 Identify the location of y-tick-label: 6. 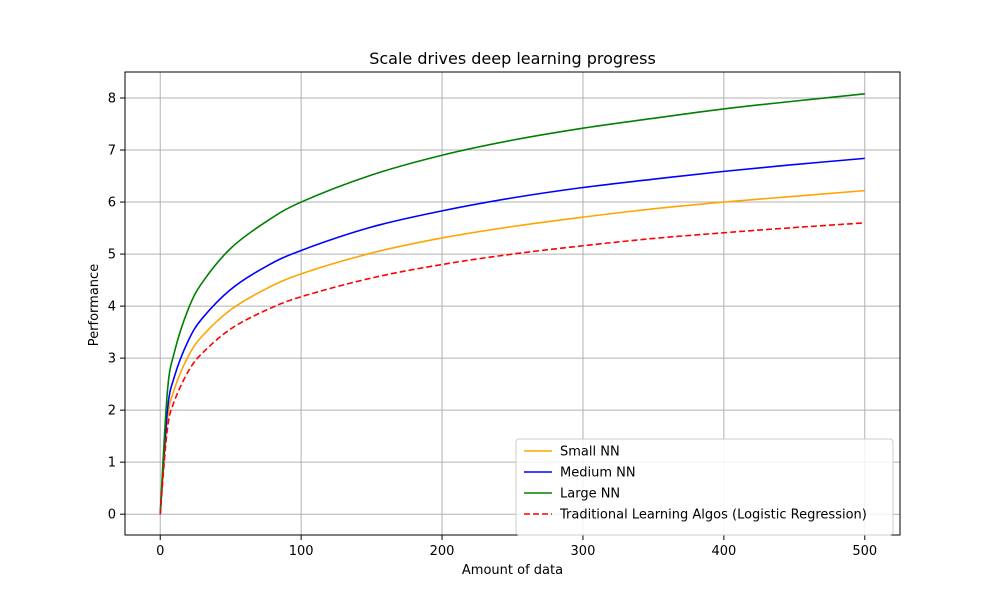
(112, 203).